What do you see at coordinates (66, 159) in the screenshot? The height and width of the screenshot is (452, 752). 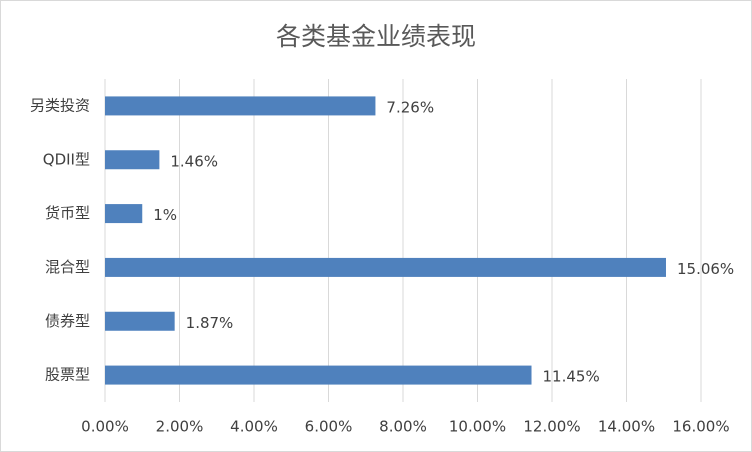 I see `y-tick-label: QDII型` at bounding box center [66, 159].